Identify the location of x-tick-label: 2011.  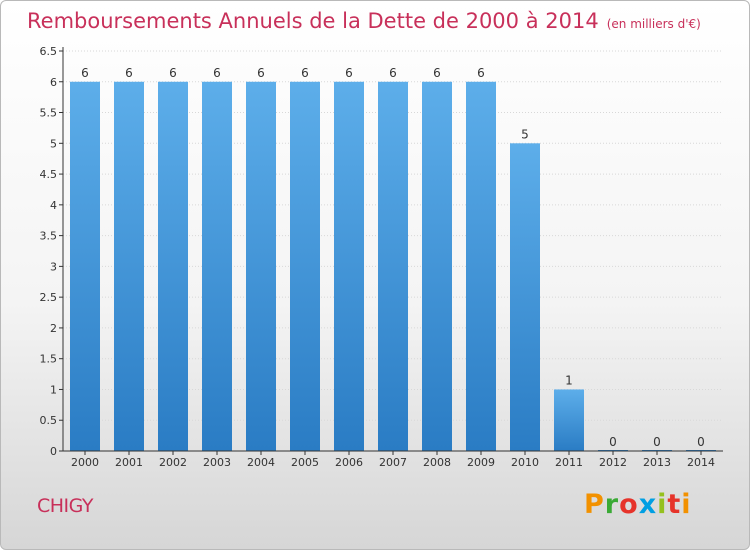
(569, 462).